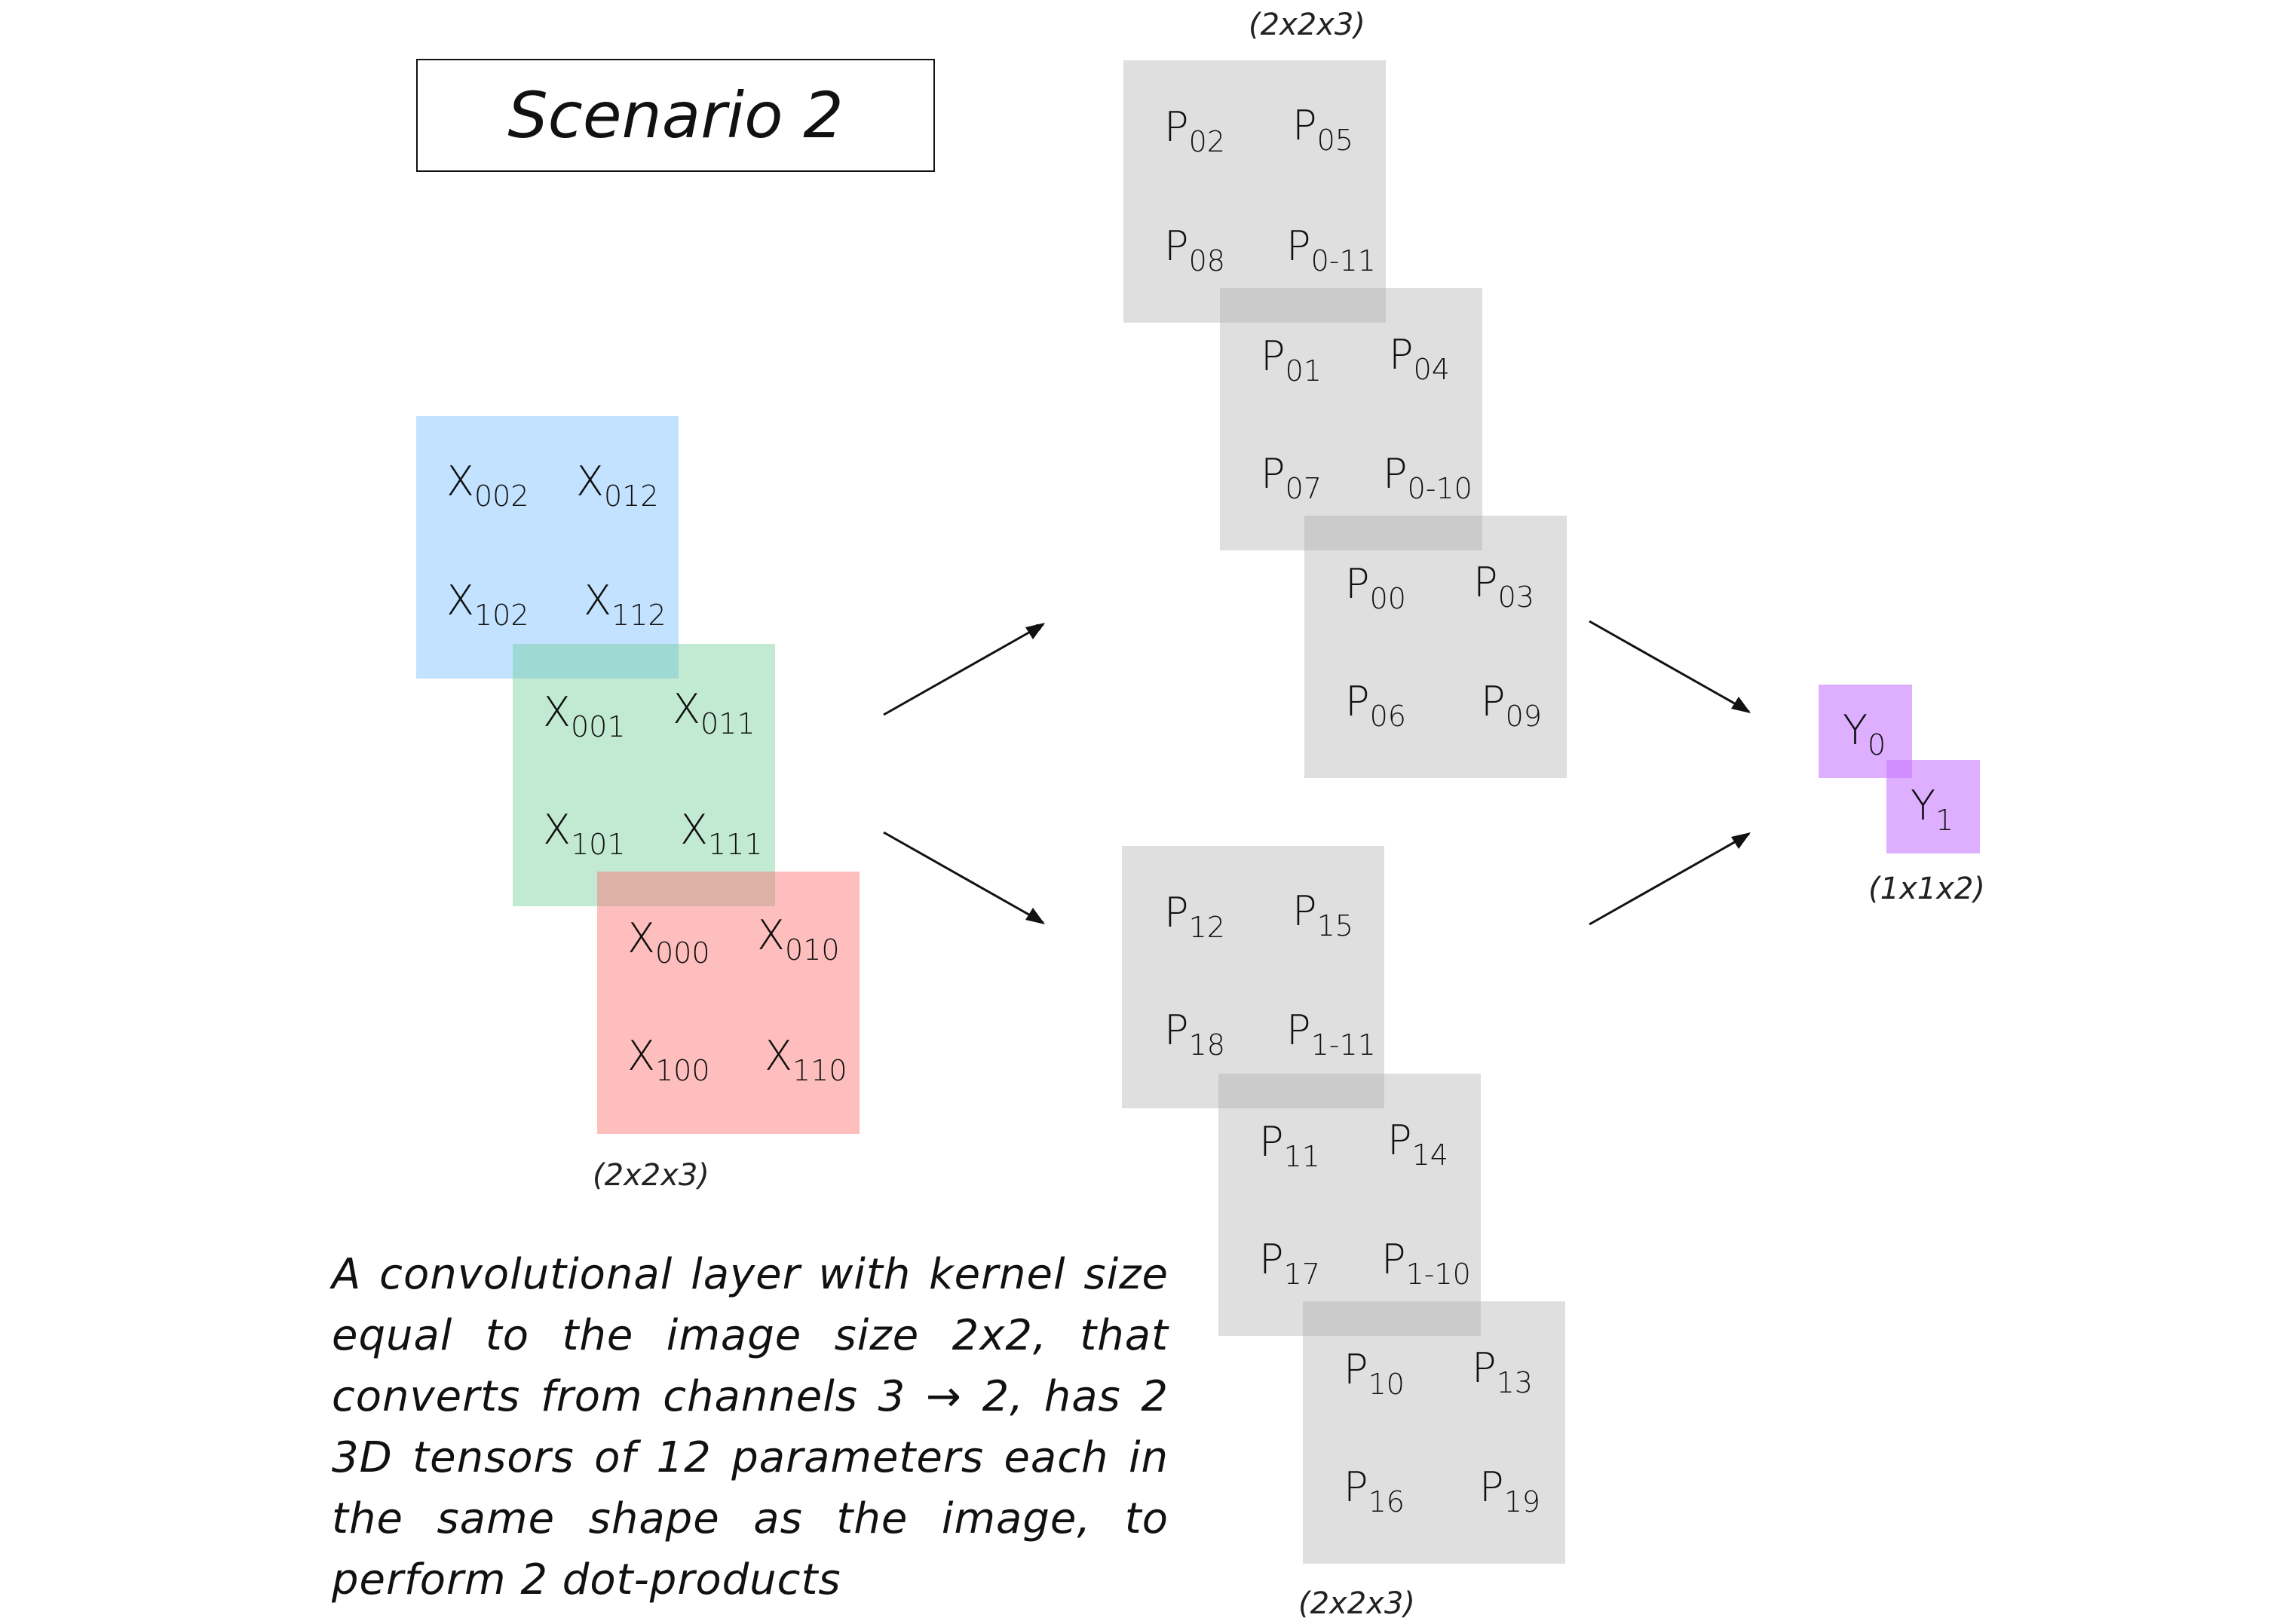 Image resolution: width=2280 pixels, height=1624 pixels. What do you see at coordinates (1291, 477) in the screenshot?
I see `kernel0-param: P07` at bounding box center [1291, 477].